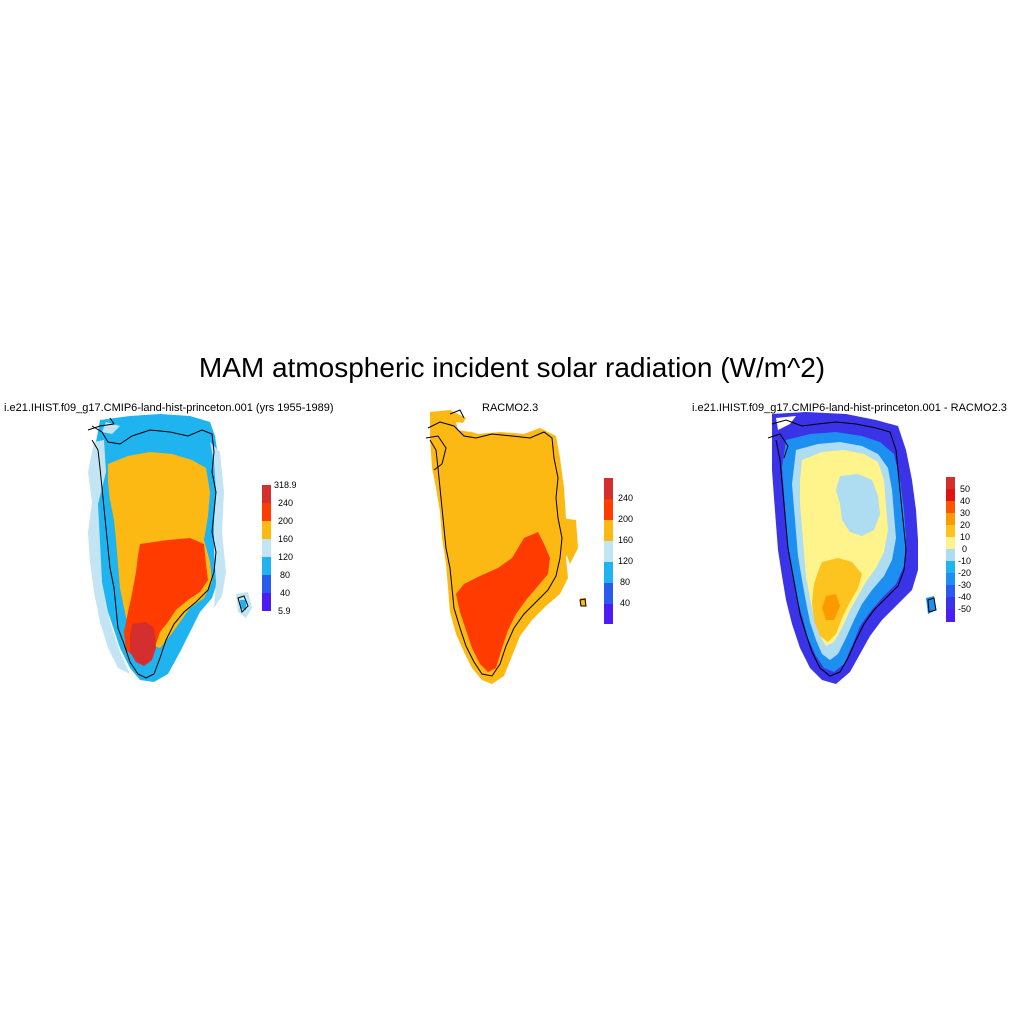 Image resolution: width=1024 pixels, height=1024 pixels. I want to click on colorbar-obs-tick: 80, so click(625, 582).